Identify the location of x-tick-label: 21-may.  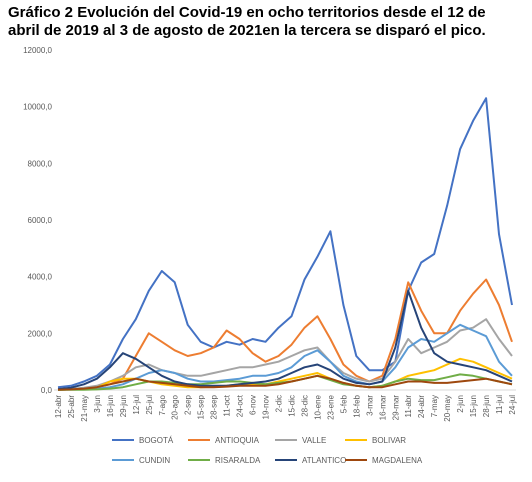
(84, 408).